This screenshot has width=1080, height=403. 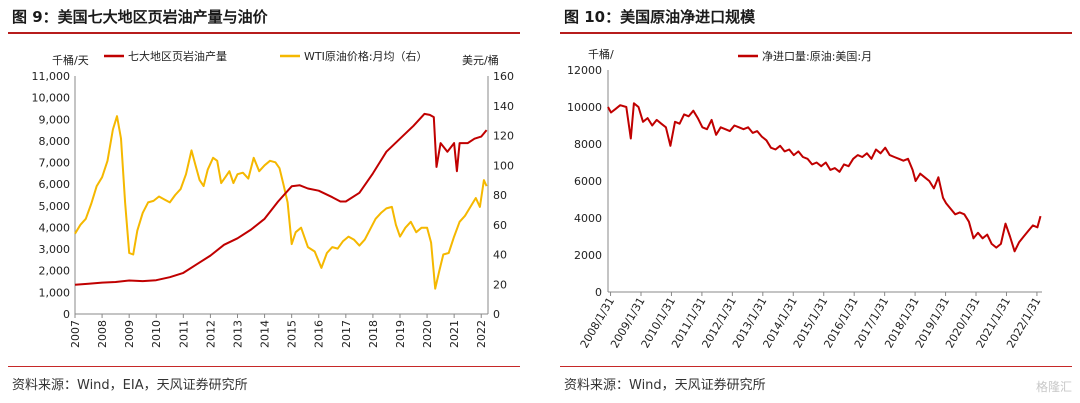 What do you see at coordinates (503, 106) in the screenshot?
I see `right-y-tick-label: 140` at bounding box center [503, 106].